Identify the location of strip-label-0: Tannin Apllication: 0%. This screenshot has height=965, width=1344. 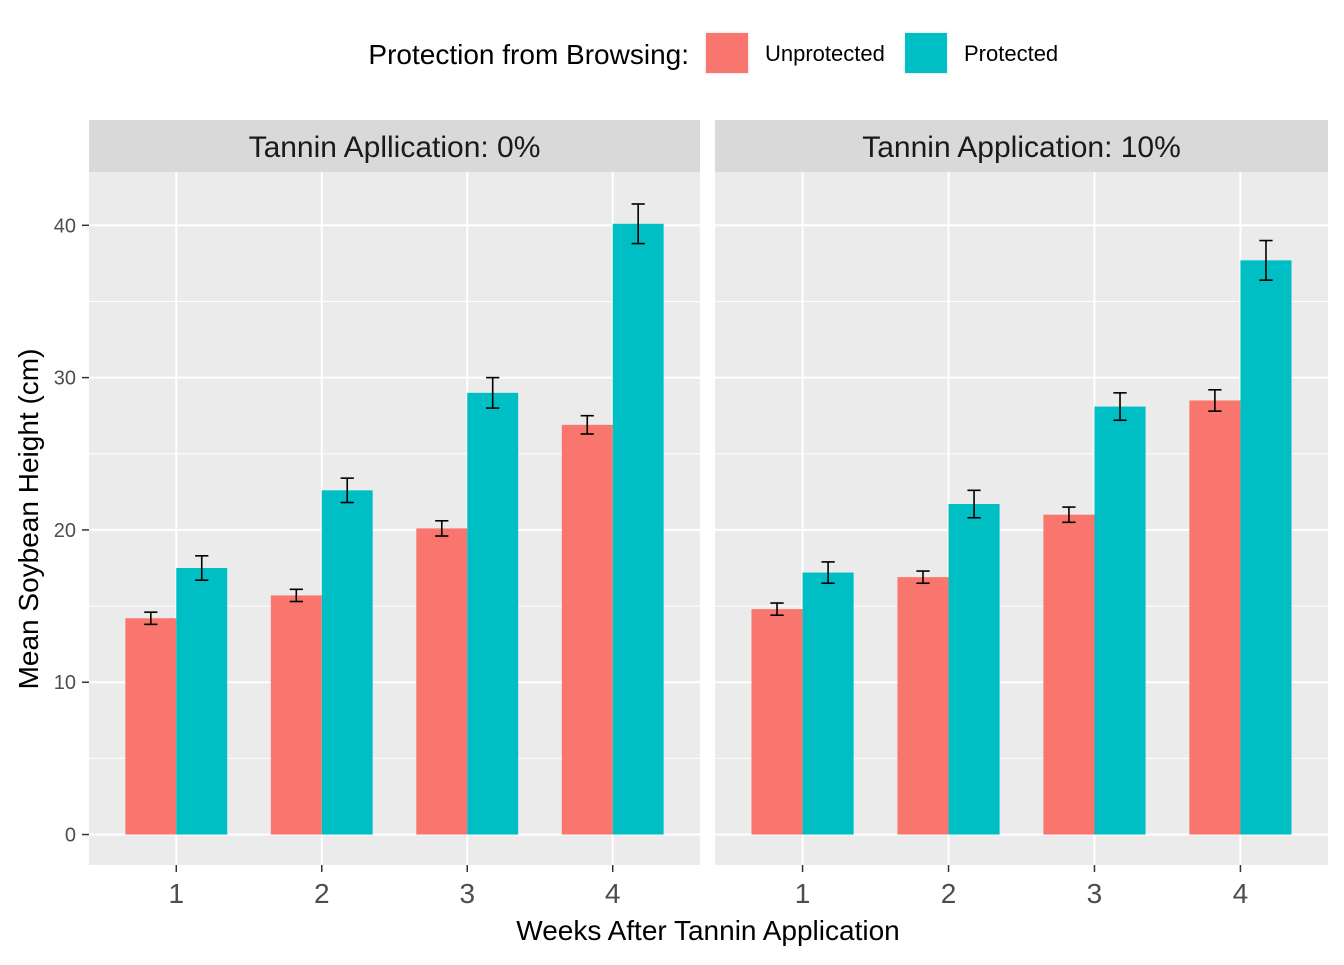
(395, 147).